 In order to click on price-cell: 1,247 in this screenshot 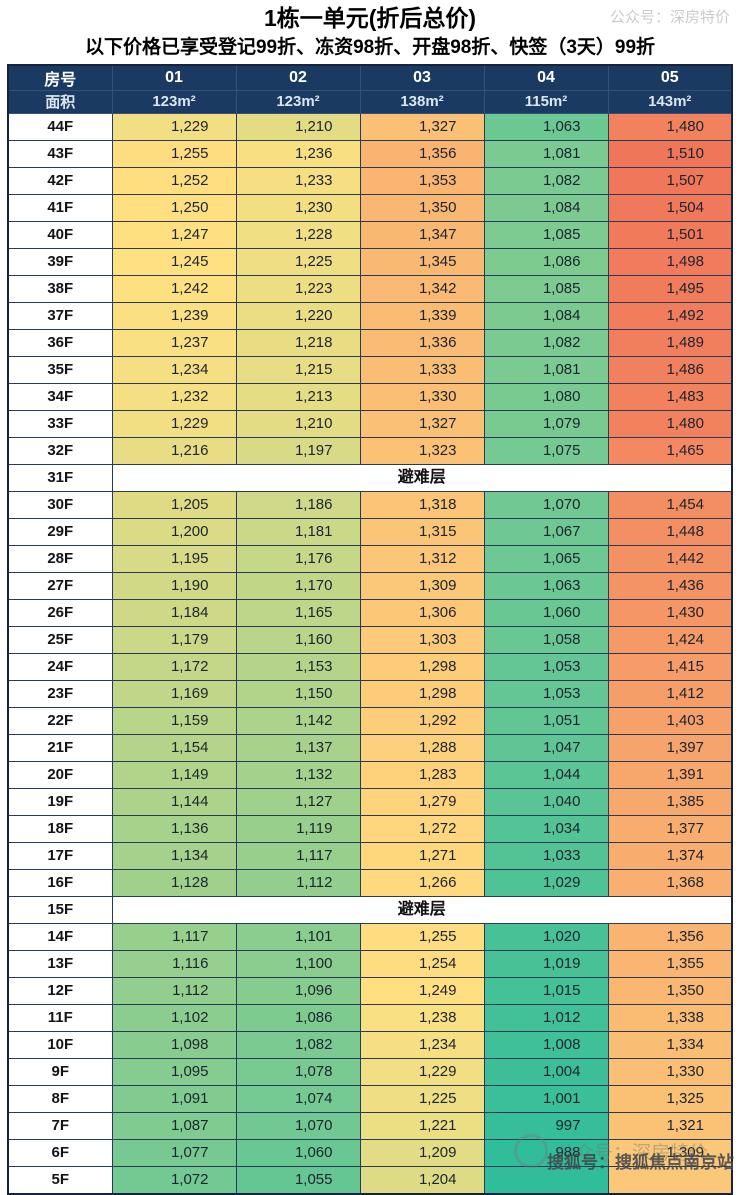, I will do `click(174, 234)`.